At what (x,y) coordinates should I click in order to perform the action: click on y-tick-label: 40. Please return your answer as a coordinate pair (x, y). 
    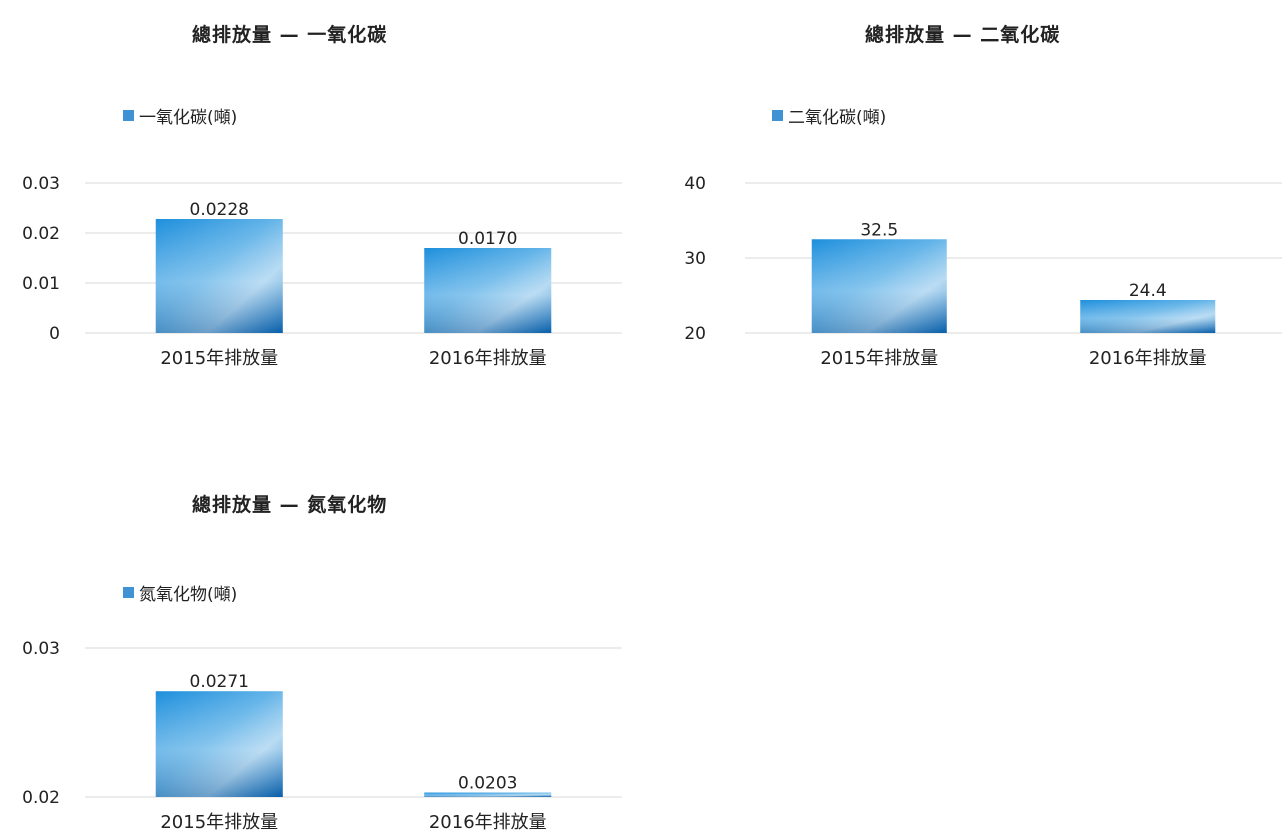
    Looking at the image, I should click on (695, 184).